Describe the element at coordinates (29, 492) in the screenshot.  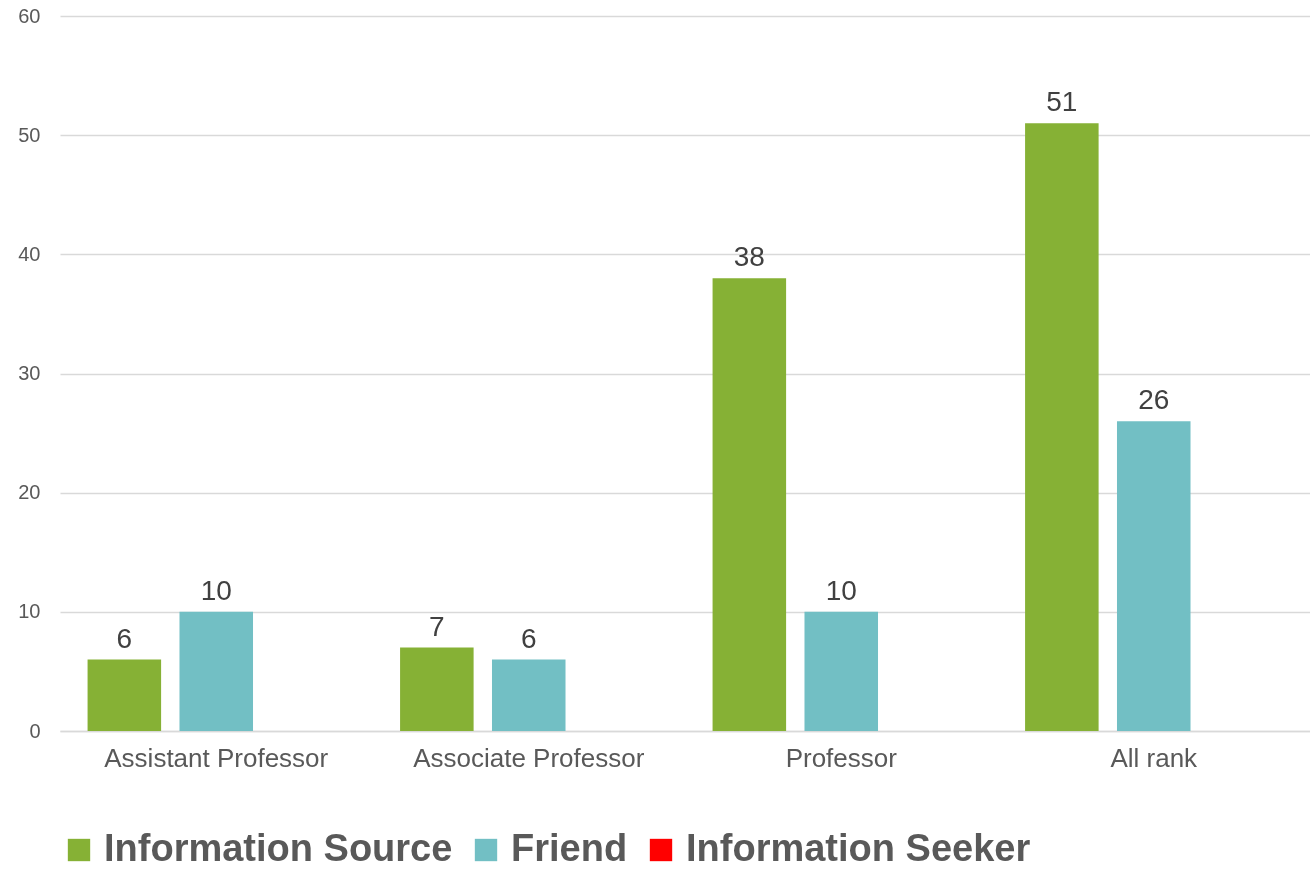
I see `y-tick-label: 20` at that location.